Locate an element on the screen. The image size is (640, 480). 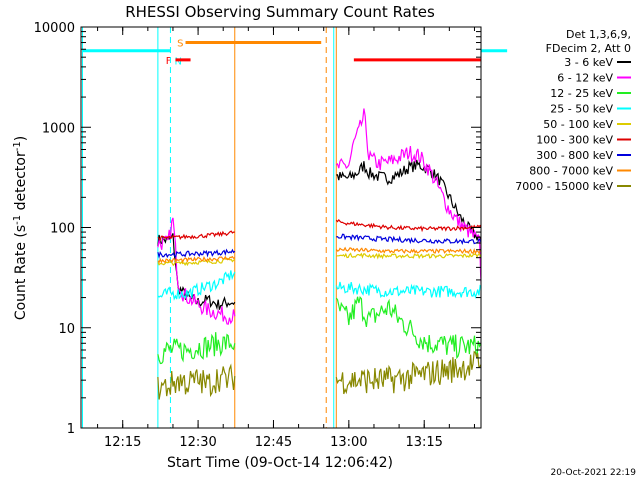
y-tick-label: 10000 is located at coordinates (54, 28).